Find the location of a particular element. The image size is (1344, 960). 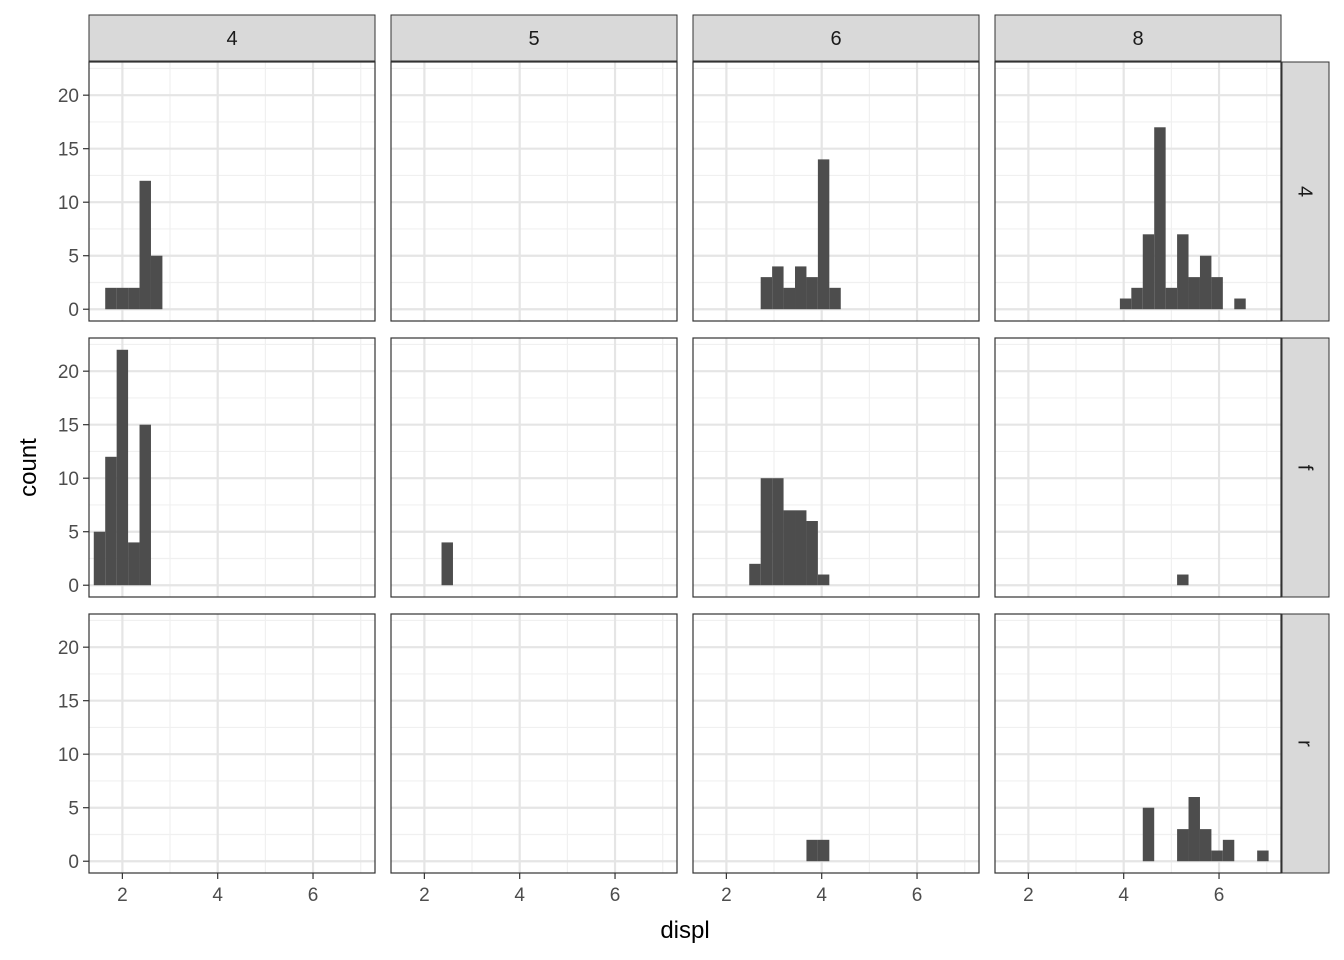

column-strip-label: 8 is located at coordinates (1137, 39).